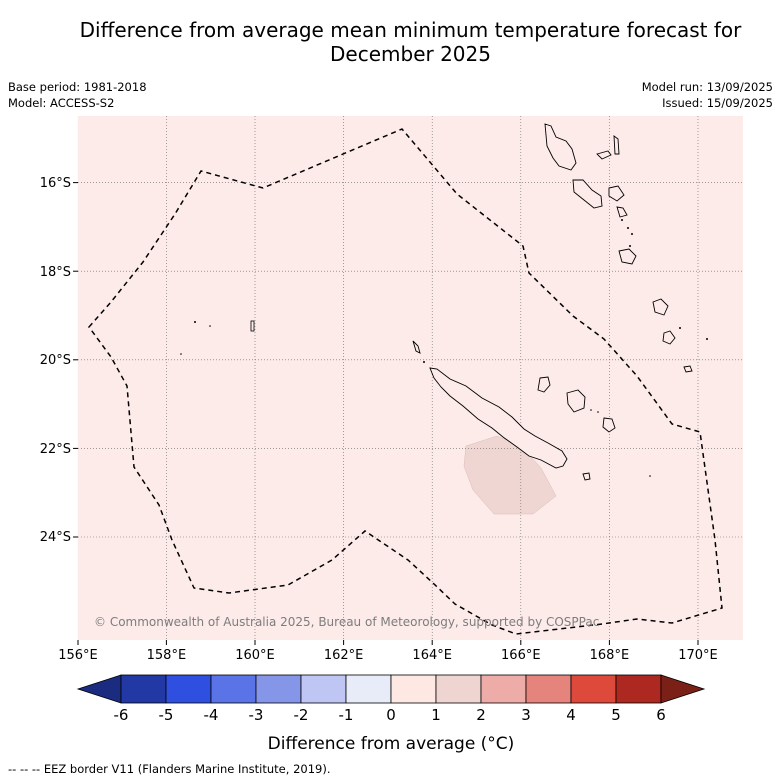 This screenshot has height=781, width=781. I want to click on map-title-line2: December 2025, so click(410, 54).